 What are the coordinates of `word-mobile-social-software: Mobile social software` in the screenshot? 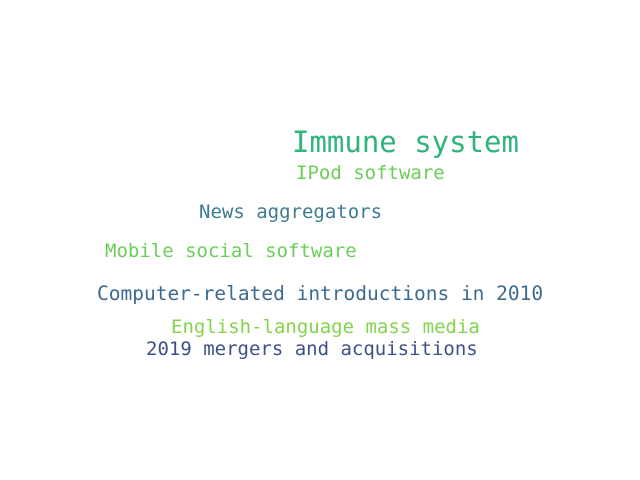 It's located at (231, 251).